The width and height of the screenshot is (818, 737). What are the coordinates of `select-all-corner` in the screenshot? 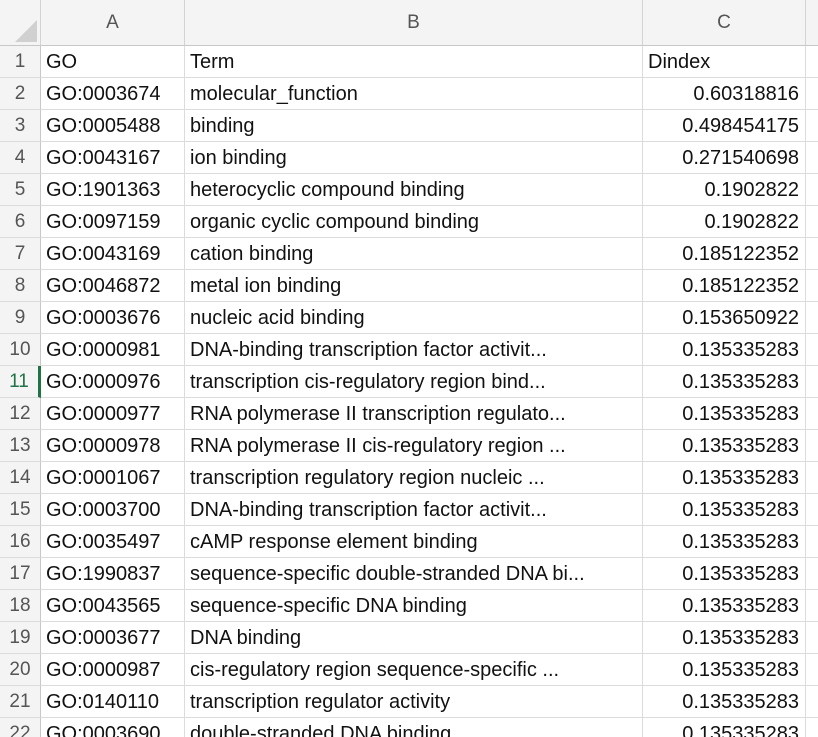 It's located at (20, 23).